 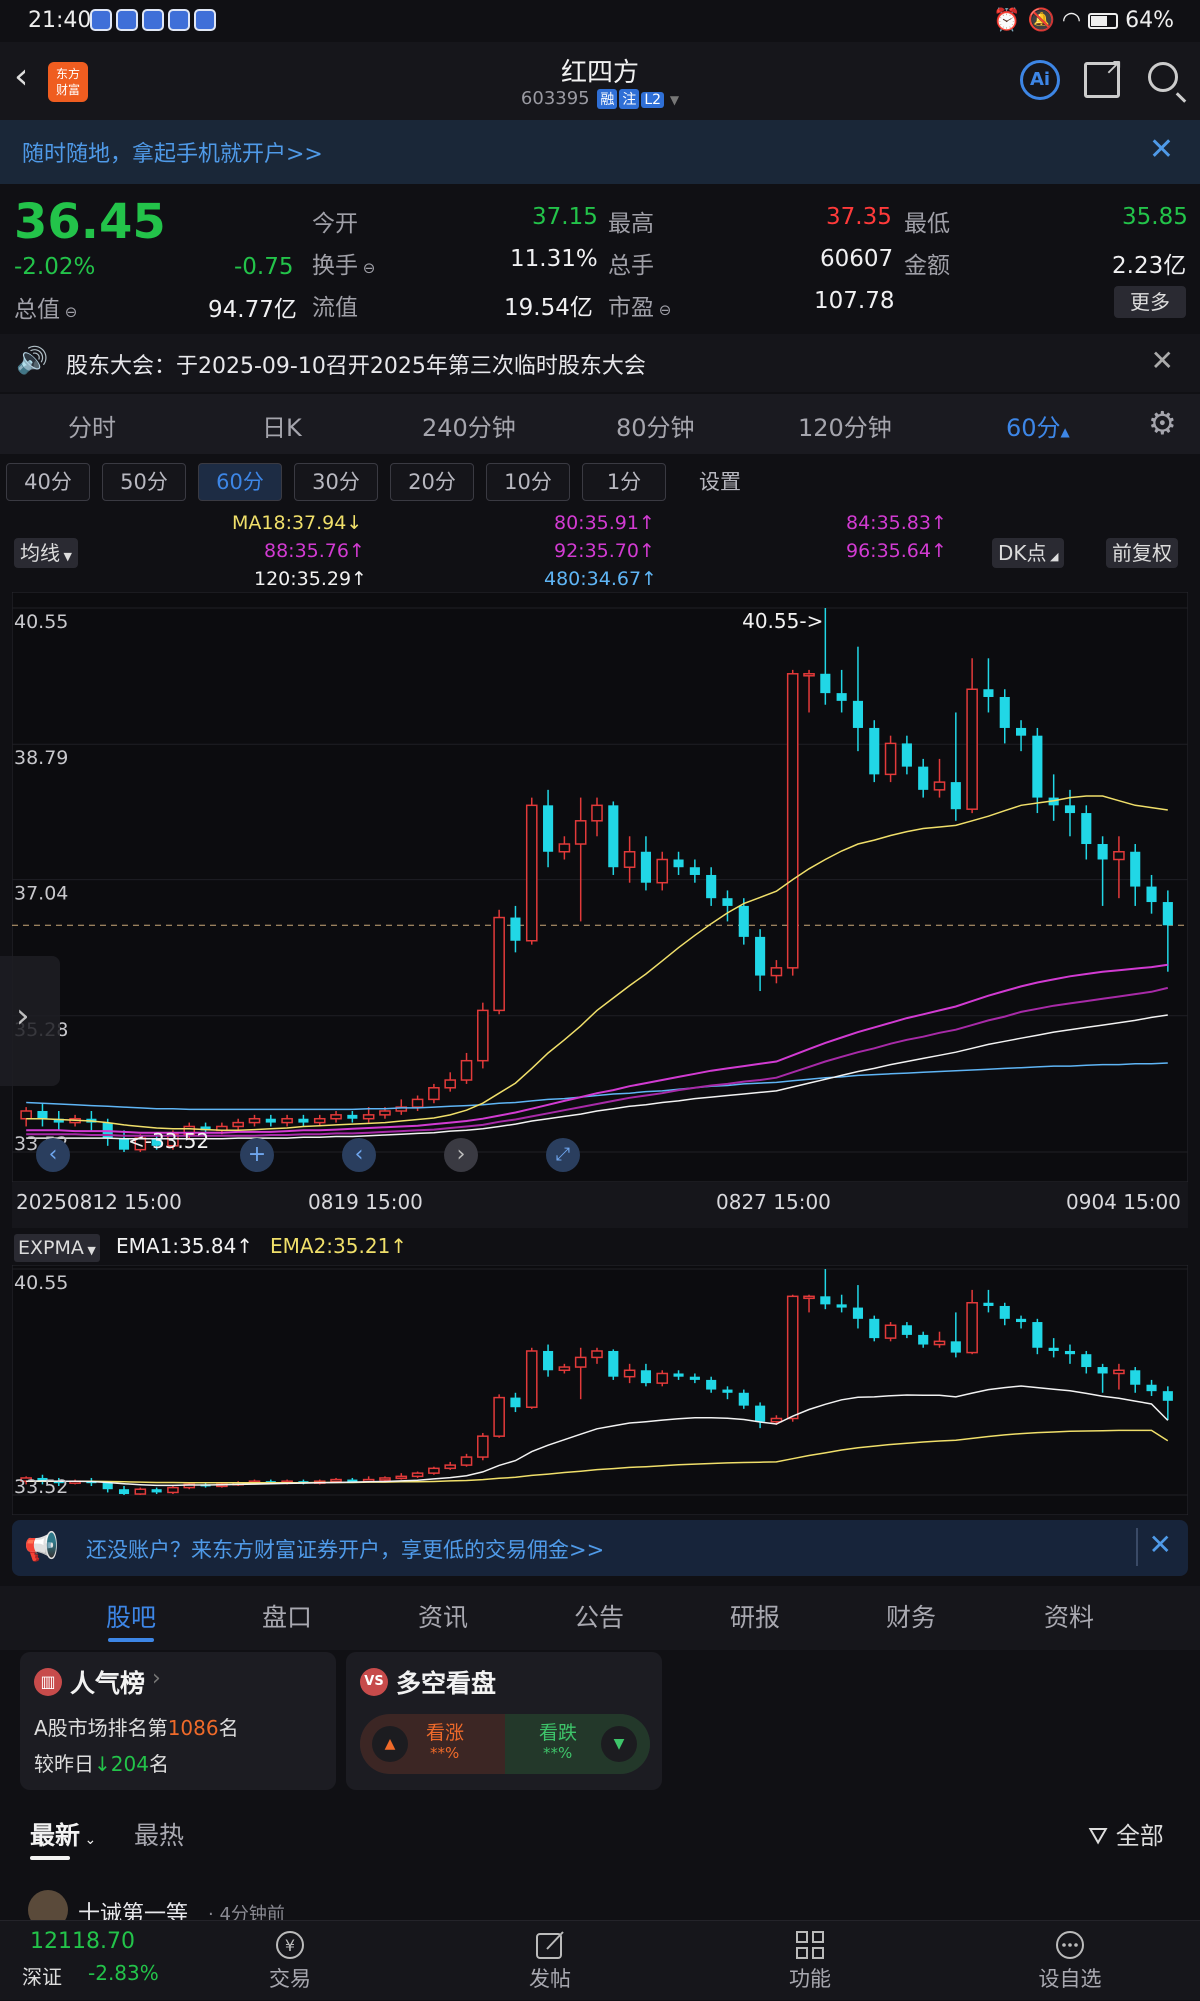 I want to click on gear-icon: ⚙, so click(x=1162, y=423).